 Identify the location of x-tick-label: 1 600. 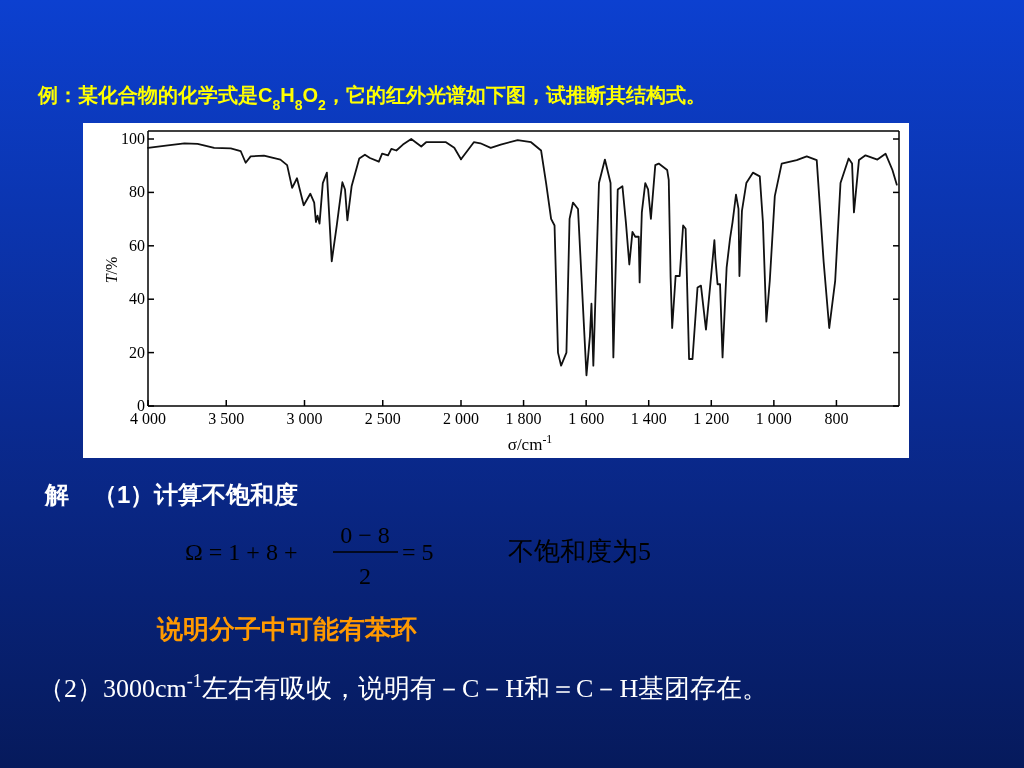
(586, 418).